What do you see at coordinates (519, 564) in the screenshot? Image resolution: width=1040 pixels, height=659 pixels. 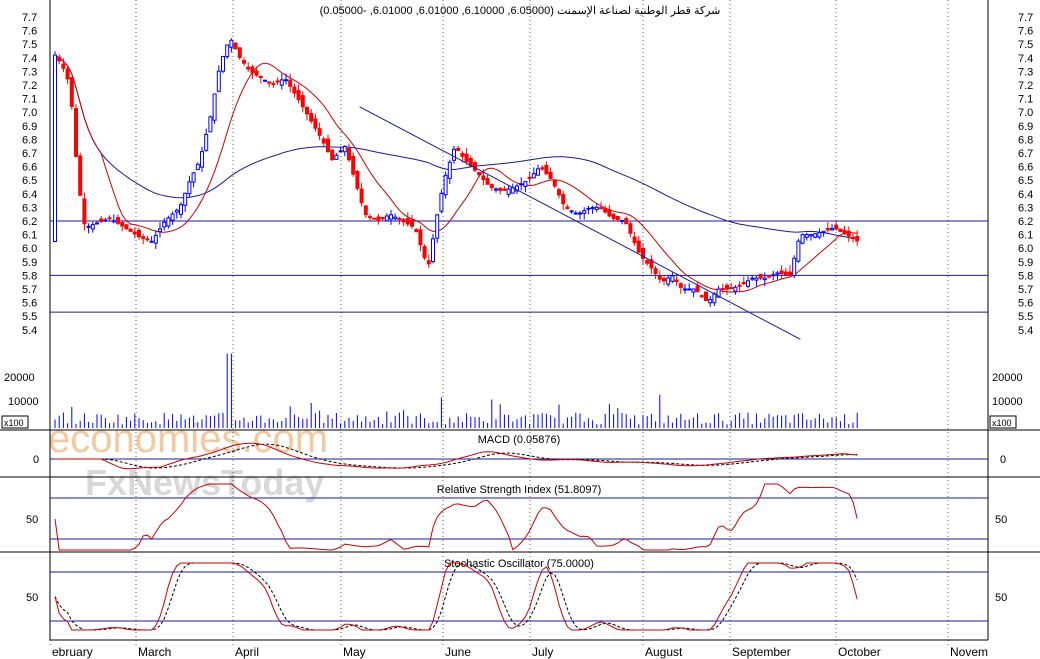 I see `stoch-label: Stochastic Oscillator (75.0000)` at bounding box center [519, 564].